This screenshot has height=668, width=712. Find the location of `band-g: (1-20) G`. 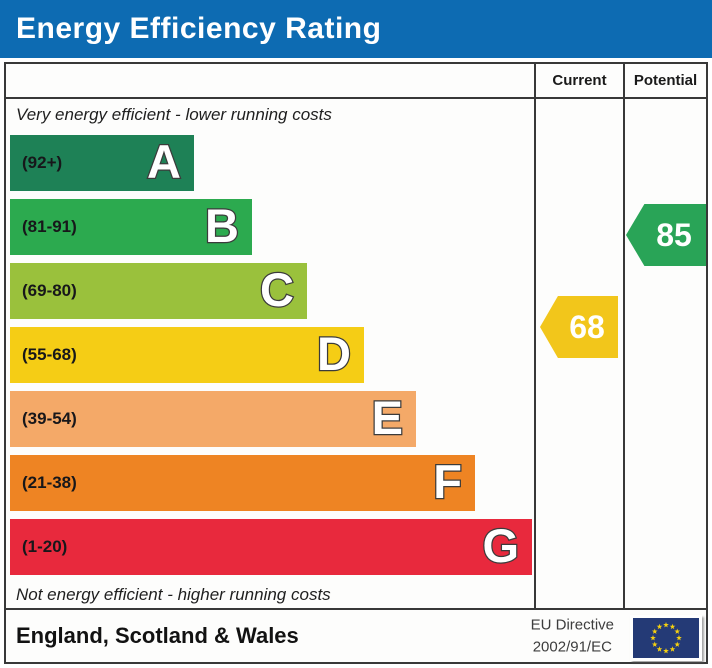

band-g: (1-20) G is located at coordinates (271, 546).